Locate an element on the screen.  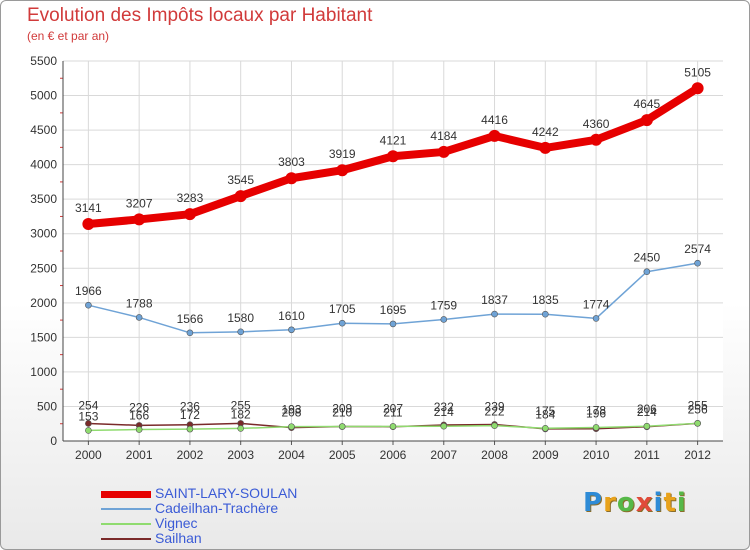
data-label: 1788 is located at coordinates (139, 303).